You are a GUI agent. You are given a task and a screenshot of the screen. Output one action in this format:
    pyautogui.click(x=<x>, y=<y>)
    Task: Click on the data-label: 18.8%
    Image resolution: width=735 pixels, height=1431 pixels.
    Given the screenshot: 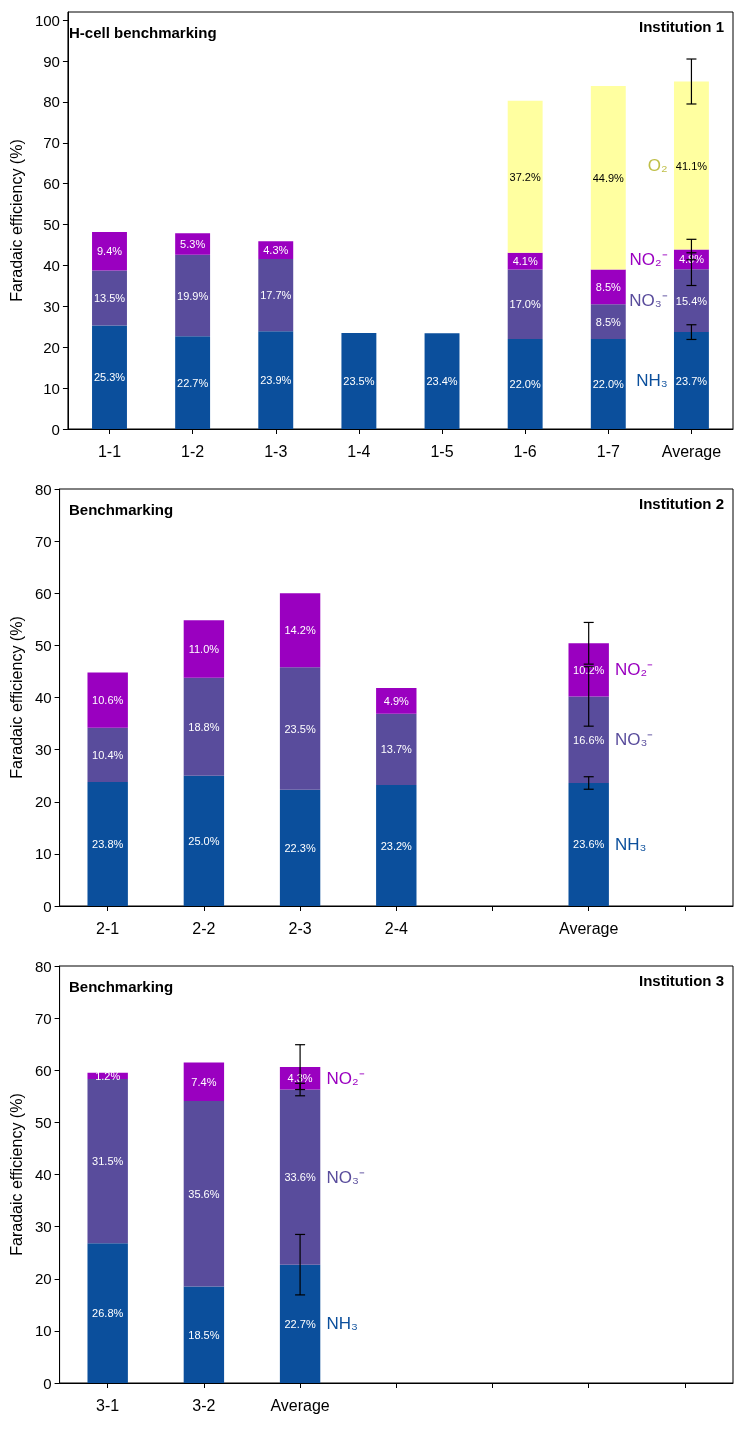 What is the action you would take?
    pyautogui.click(x=204, y=726)
    